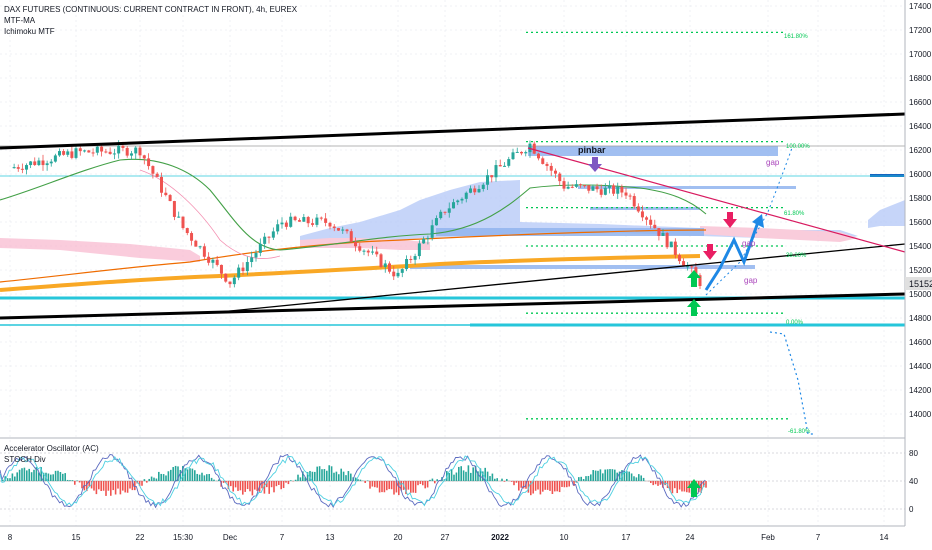 The image size is (932, 550). What do you see at coordinates (796, 37) in the screenshot?
I see `fib-label-1618: 161.80%` at bounding box center [796, 37].